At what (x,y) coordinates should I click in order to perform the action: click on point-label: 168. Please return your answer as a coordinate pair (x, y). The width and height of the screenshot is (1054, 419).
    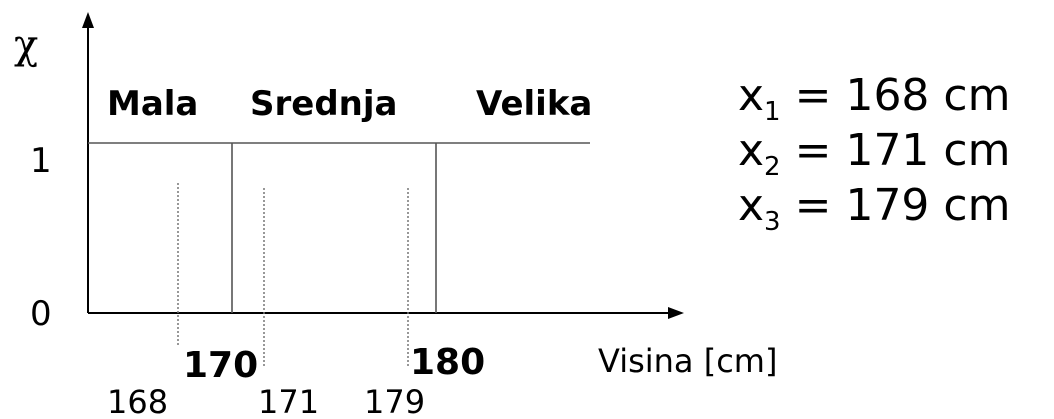
    Looking at the image, I should click on (137, 401).